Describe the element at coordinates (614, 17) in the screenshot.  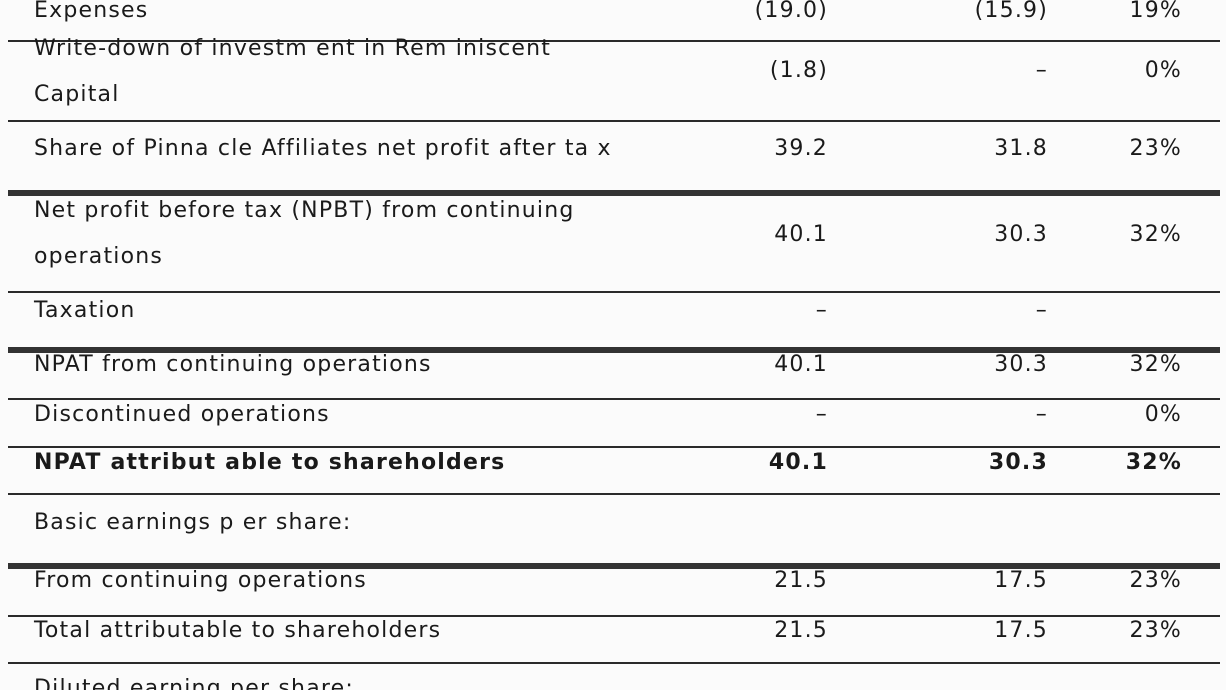
I see `table-row: Expenses (19.0) (15.9) 19%` at that location.